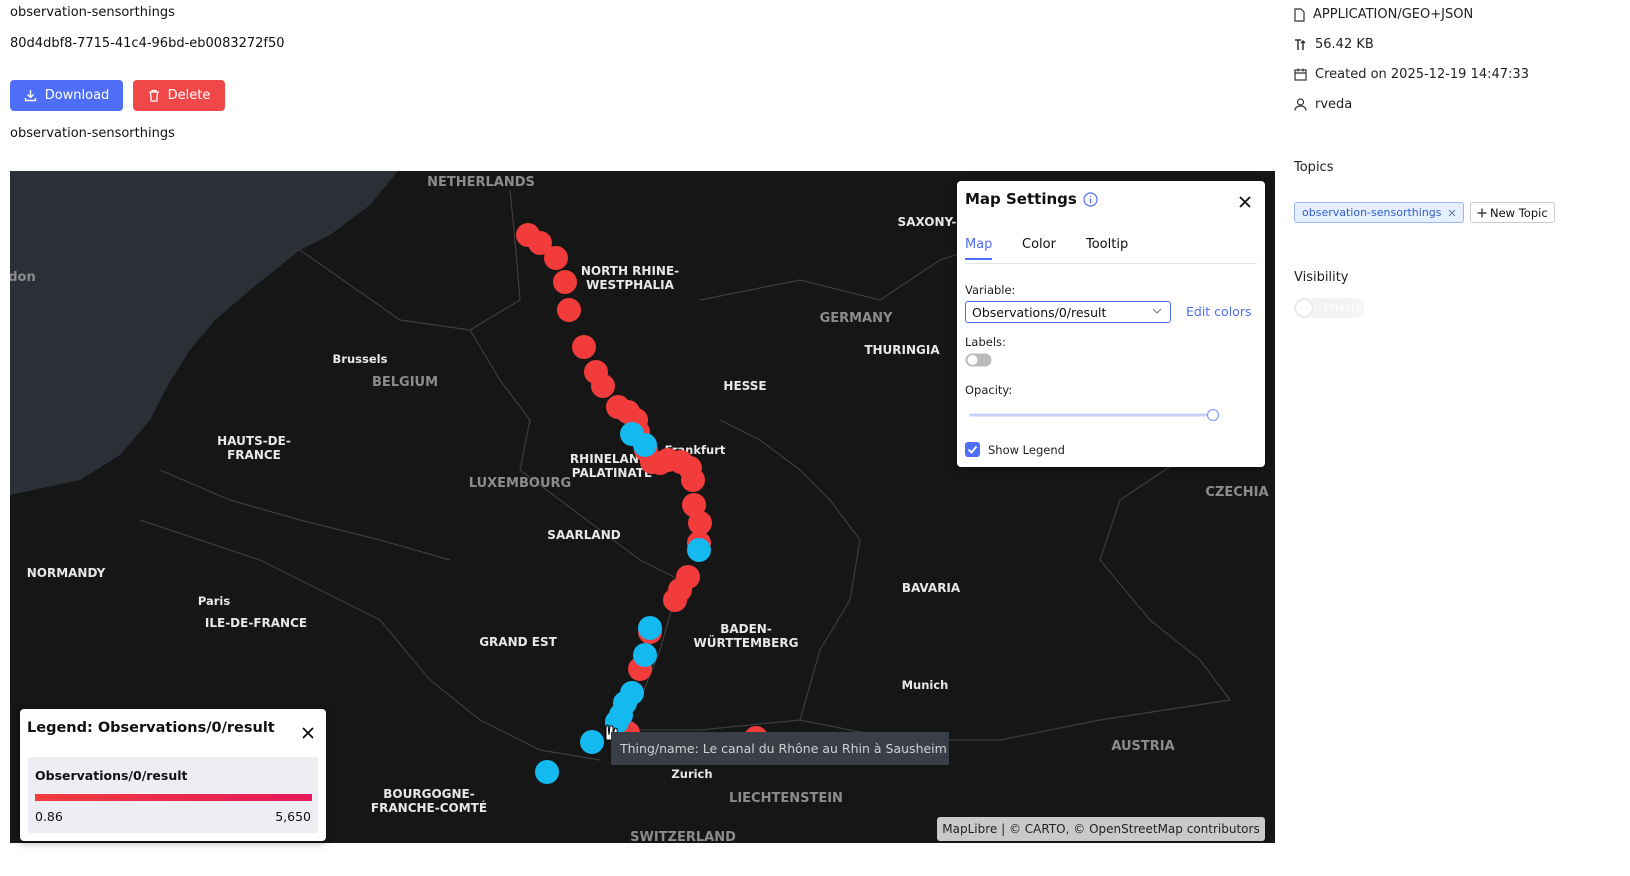 The image size is (1630, 876). I want to click on dataset-id: 80d4dbf8-7715-41c4-96bd-eb0083272f50, so click(147, 43).